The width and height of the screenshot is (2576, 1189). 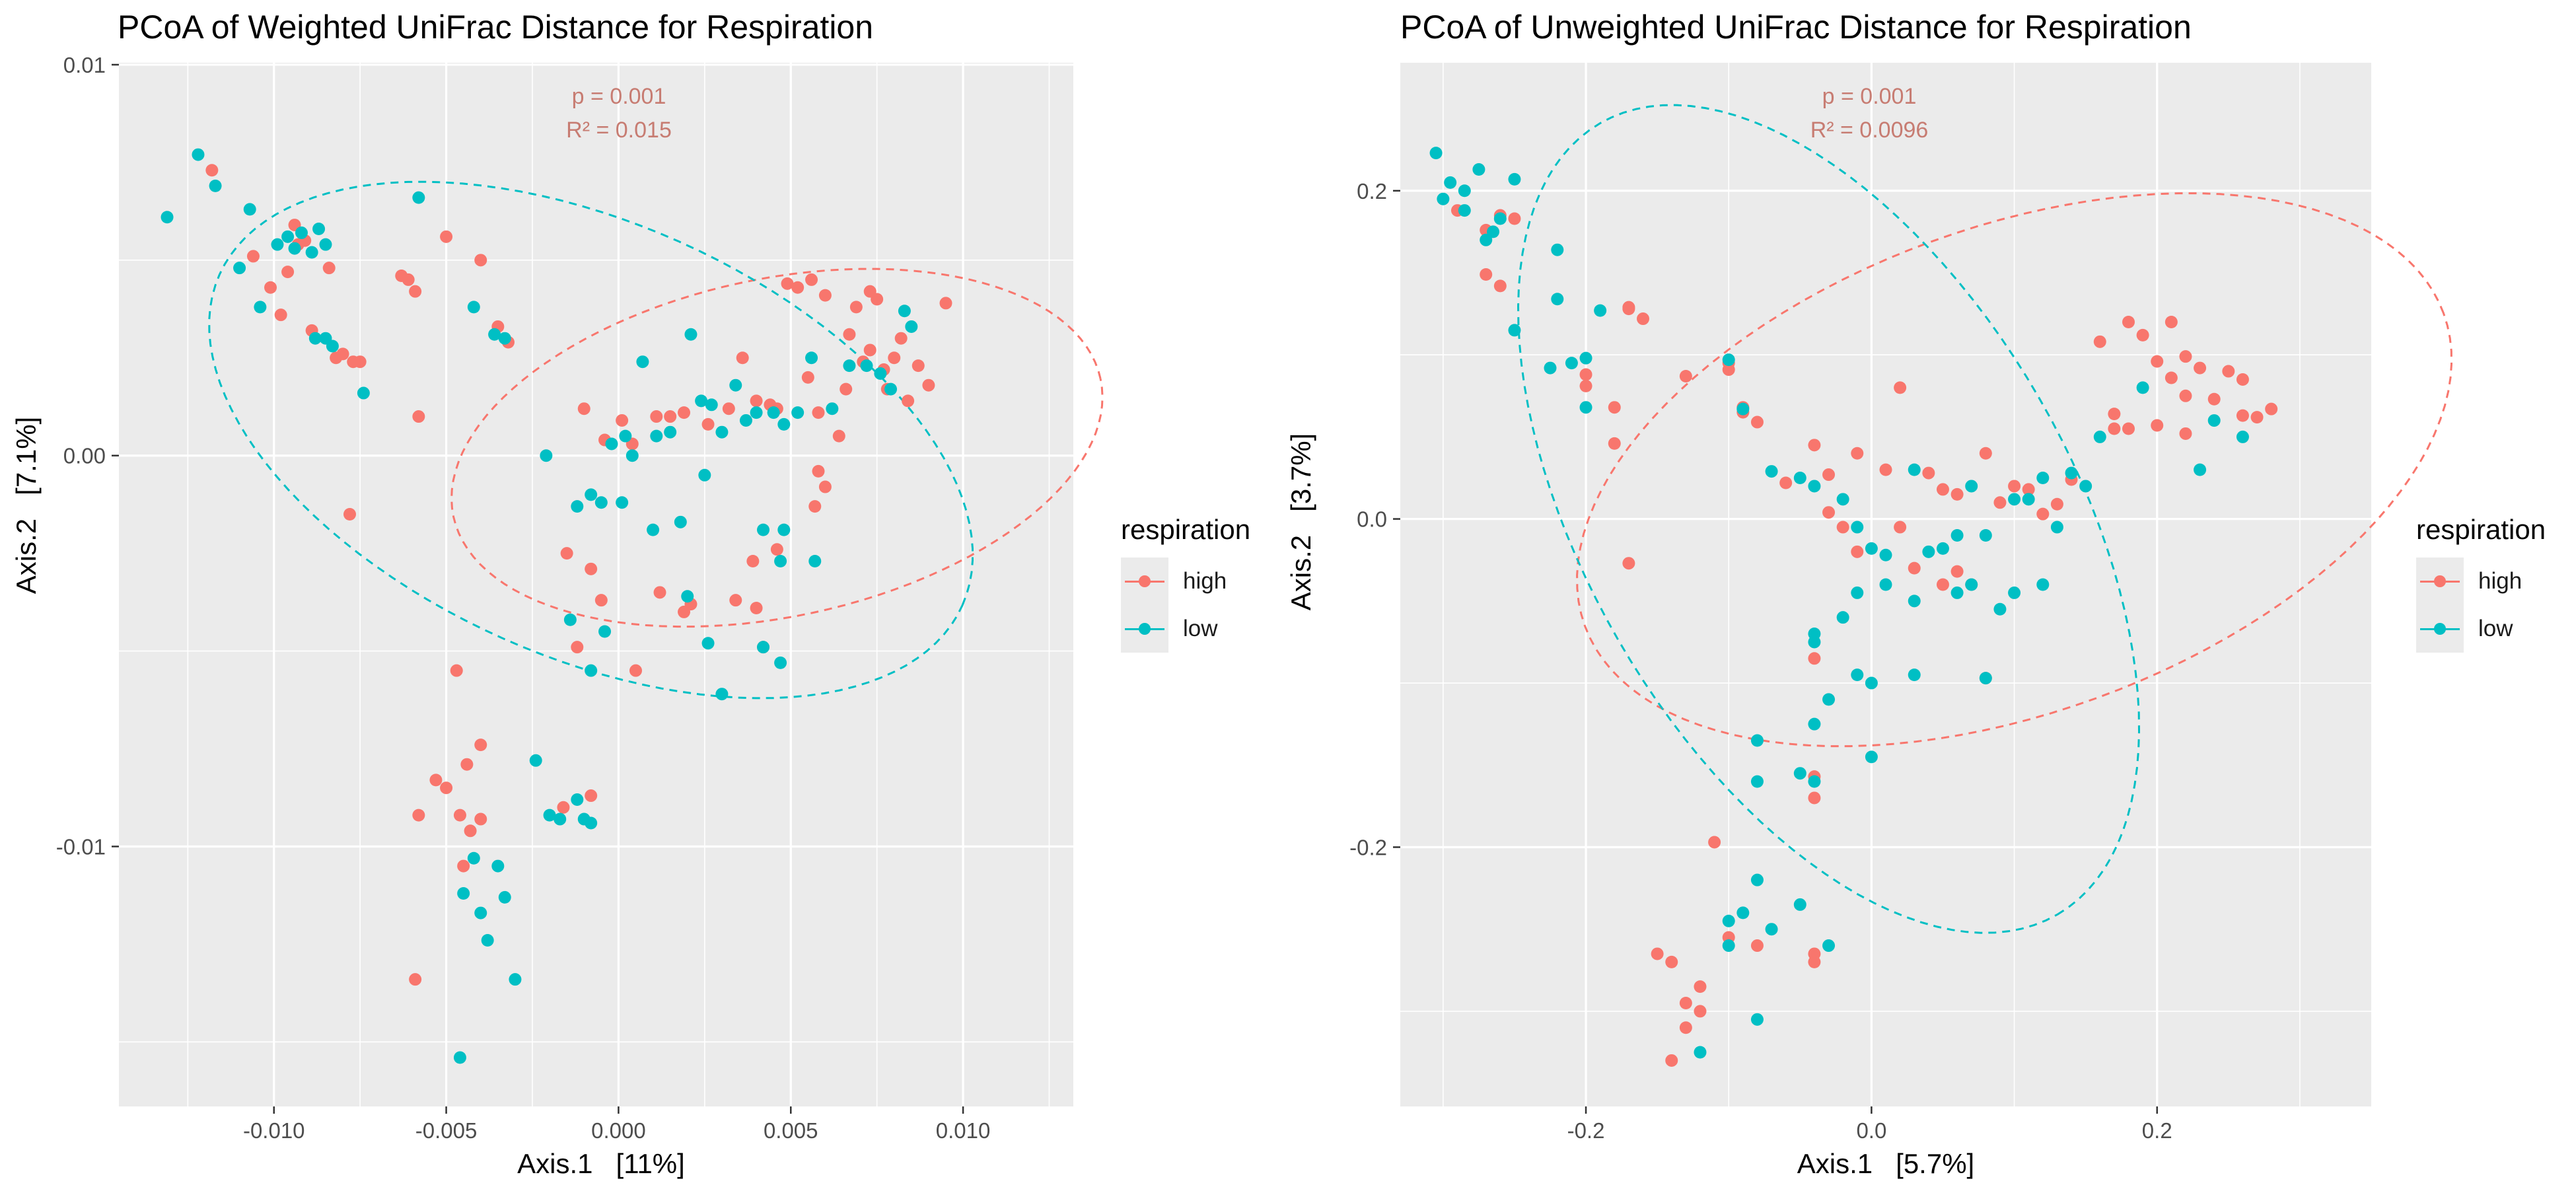 What do you see at coordinates (81, 846) in the screenshot?
I see `y-tick-label: -0.01` at bounding box center [81, 846].